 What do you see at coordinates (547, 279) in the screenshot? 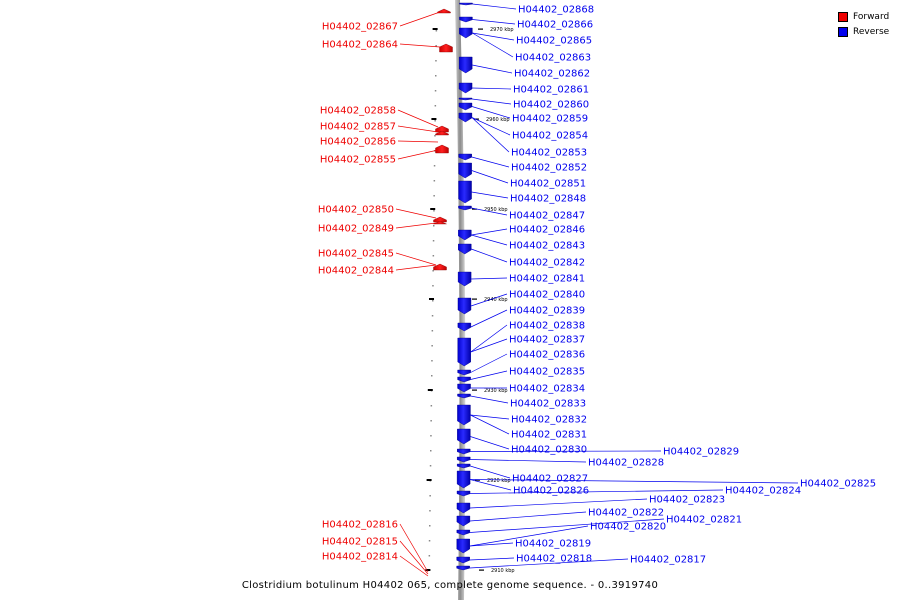
I see `reverse-gene-label: H04402_02841` at bounding box center [547, 279].